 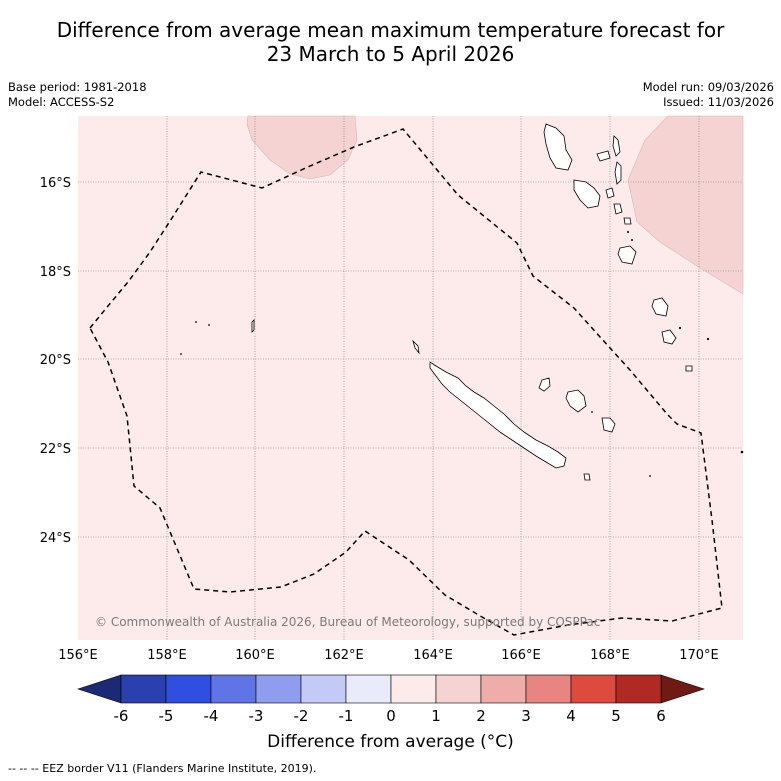 I want to click on title-line-2: 23 March to 5 April 2026, so click(x=390, y=54).